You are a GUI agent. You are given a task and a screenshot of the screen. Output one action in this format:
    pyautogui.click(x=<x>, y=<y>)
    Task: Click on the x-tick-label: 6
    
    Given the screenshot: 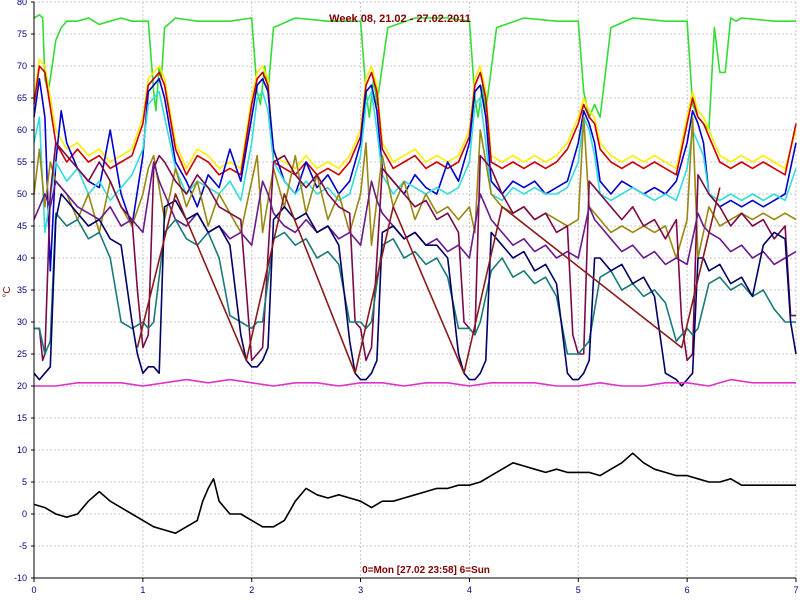 What is the action you would take?
    pyautogui.click(x=687, y=590)
    